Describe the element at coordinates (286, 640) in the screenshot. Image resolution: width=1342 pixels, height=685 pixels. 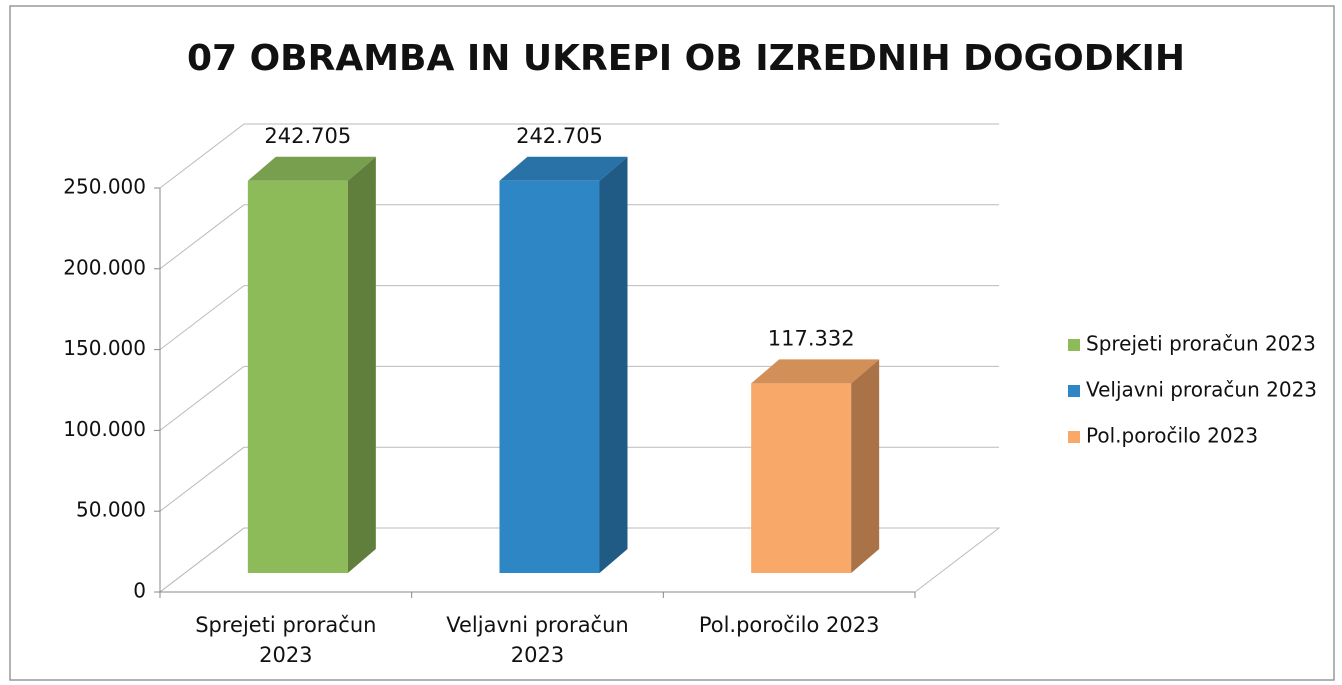
I see `x-tick-label: Sprejeti proračun 2023` at that location.